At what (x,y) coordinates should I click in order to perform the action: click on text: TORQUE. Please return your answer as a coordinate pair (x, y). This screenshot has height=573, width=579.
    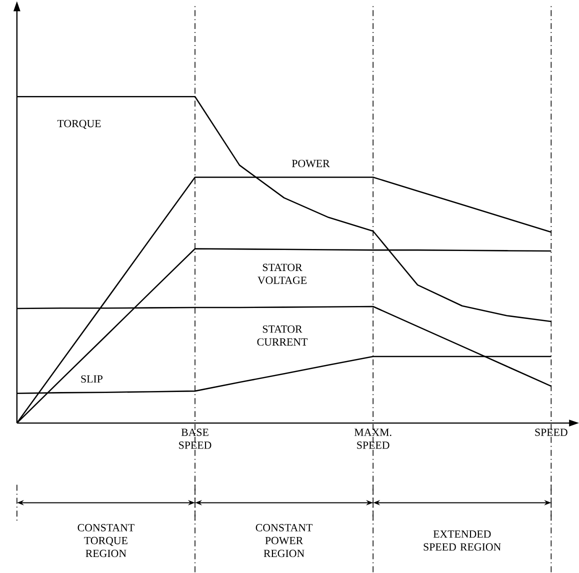
    Looking at the image, I should click on (79, 124).